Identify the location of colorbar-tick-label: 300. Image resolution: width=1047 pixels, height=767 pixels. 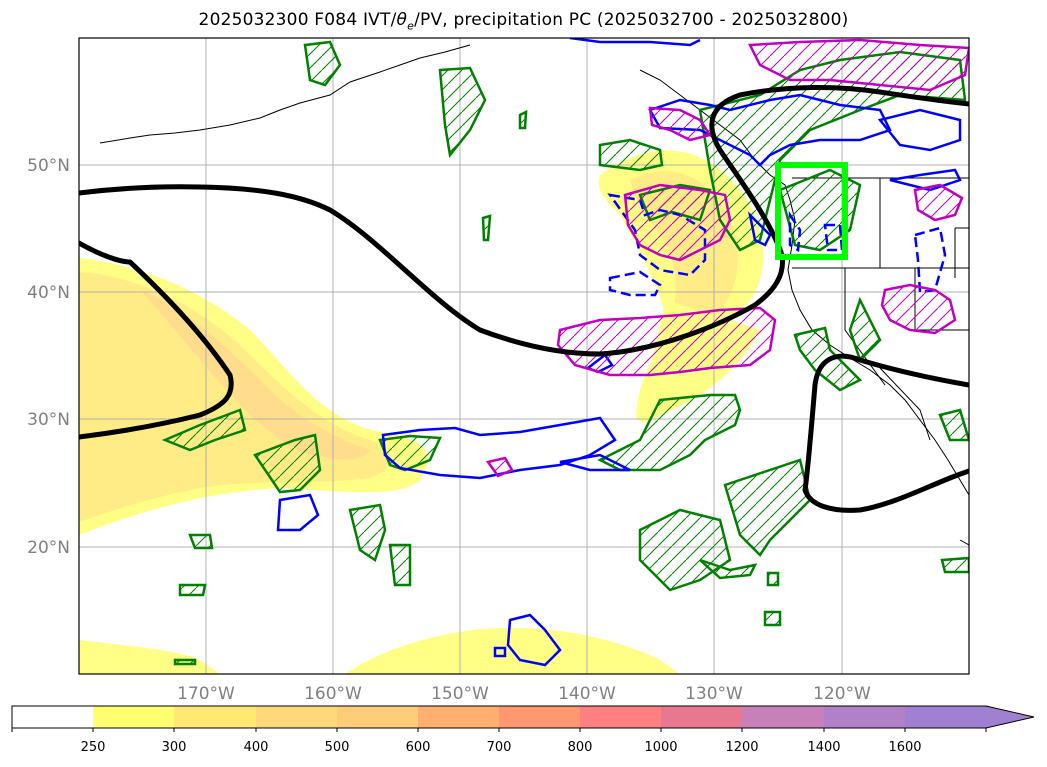
(174, 747).